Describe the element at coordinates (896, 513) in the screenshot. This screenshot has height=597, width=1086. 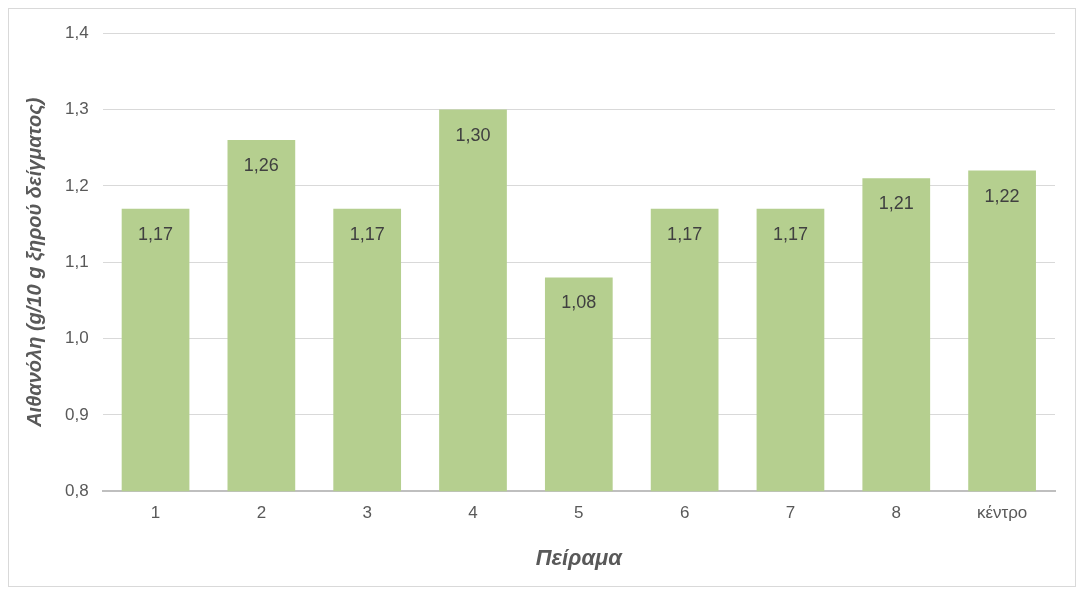
I see `x-tick-label: 8` at that location.